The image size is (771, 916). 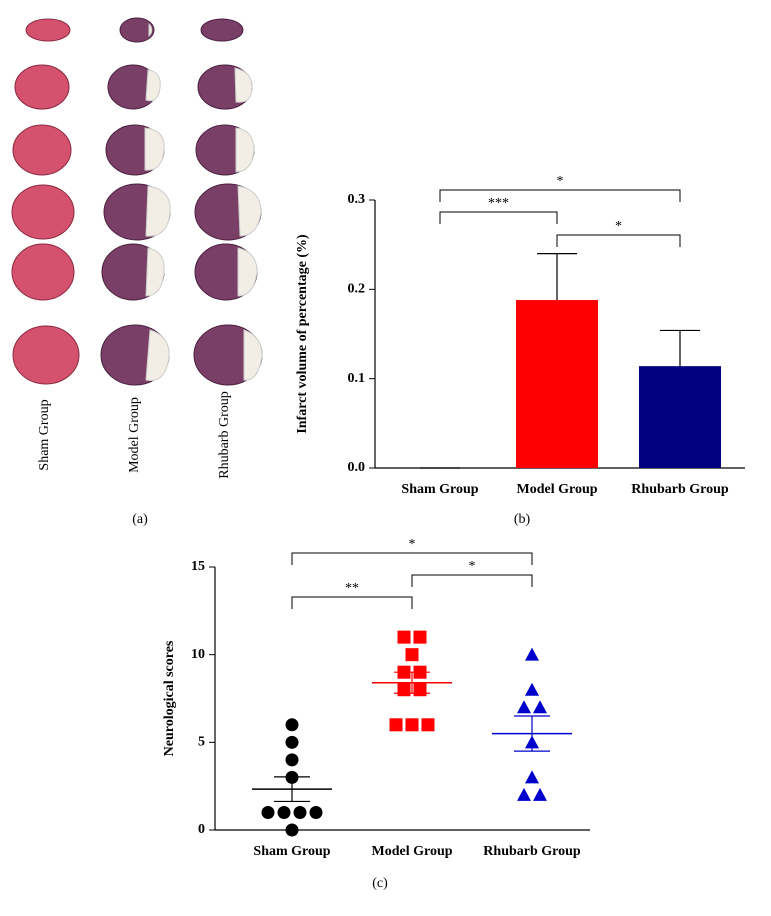 What do you see at coordinates (140, 519) in the screenshot?
I see `caption: (a)` at bounding box center [140, 519].